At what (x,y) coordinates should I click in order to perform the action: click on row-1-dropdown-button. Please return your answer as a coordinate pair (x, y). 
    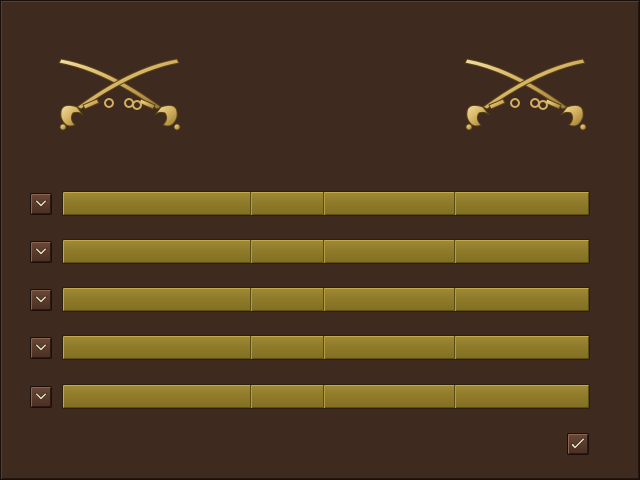
    Looking at the image, I should click on (41, 204).